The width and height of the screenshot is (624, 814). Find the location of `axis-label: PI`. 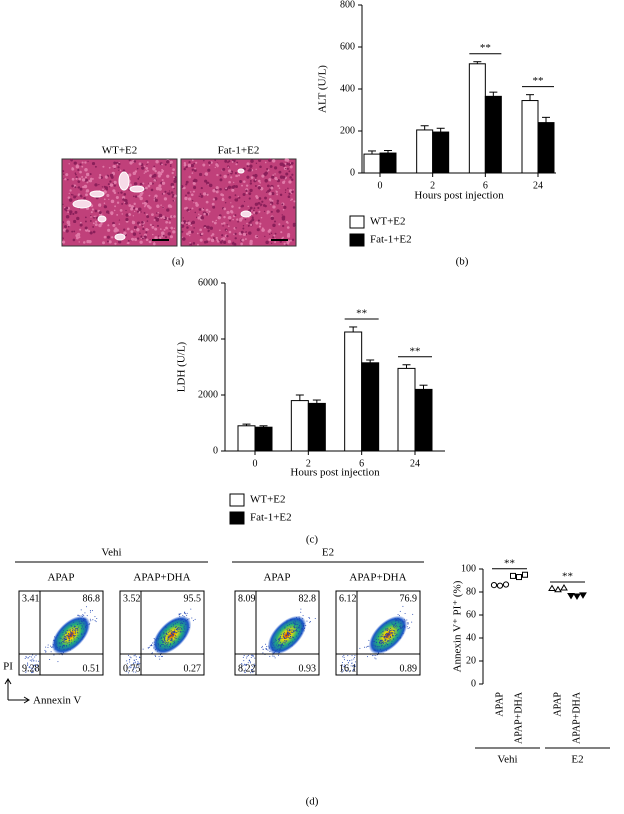

axis-label: PI is located at coordinates (8, 667).